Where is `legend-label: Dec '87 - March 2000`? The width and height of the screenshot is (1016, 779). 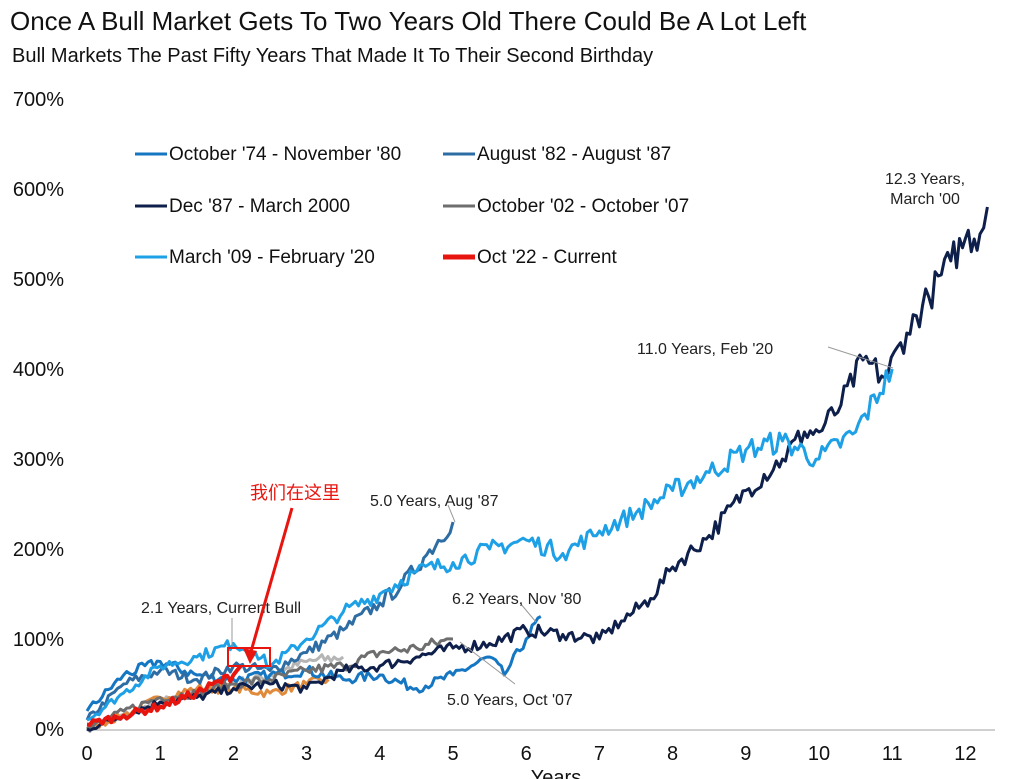 legend-label: Dec '87 - March 2000 is located at coordinates (259, 206).